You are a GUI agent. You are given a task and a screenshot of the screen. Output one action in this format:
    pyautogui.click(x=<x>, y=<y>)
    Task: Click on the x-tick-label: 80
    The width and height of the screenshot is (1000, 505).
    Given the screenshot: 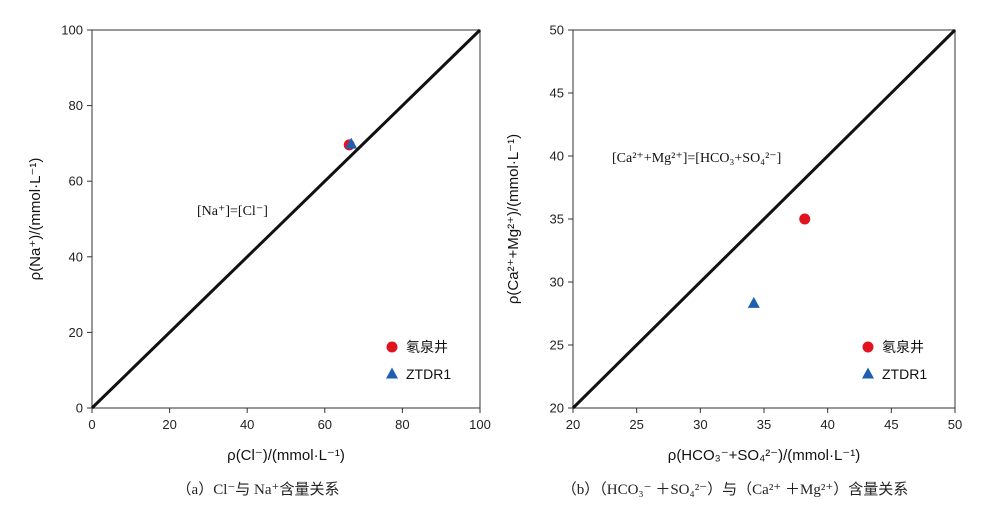 What is the action you would take?
    pyautogui.click(x=402, y=424)
    